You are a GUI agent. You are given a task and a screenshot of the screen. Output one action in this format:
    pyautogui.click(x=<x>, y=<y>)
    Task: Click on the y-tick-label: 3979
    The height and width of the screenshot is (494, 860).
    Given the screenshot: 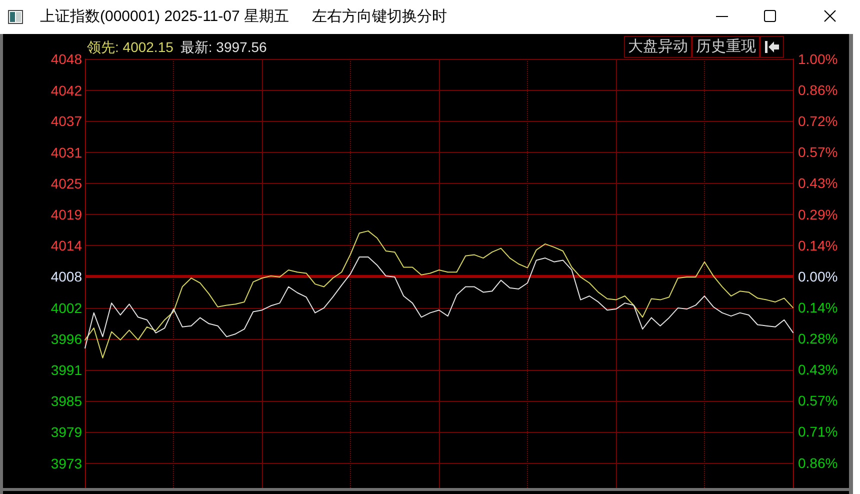 What is the action you would take?
    pyautogui.click(x=66, y=432)
    